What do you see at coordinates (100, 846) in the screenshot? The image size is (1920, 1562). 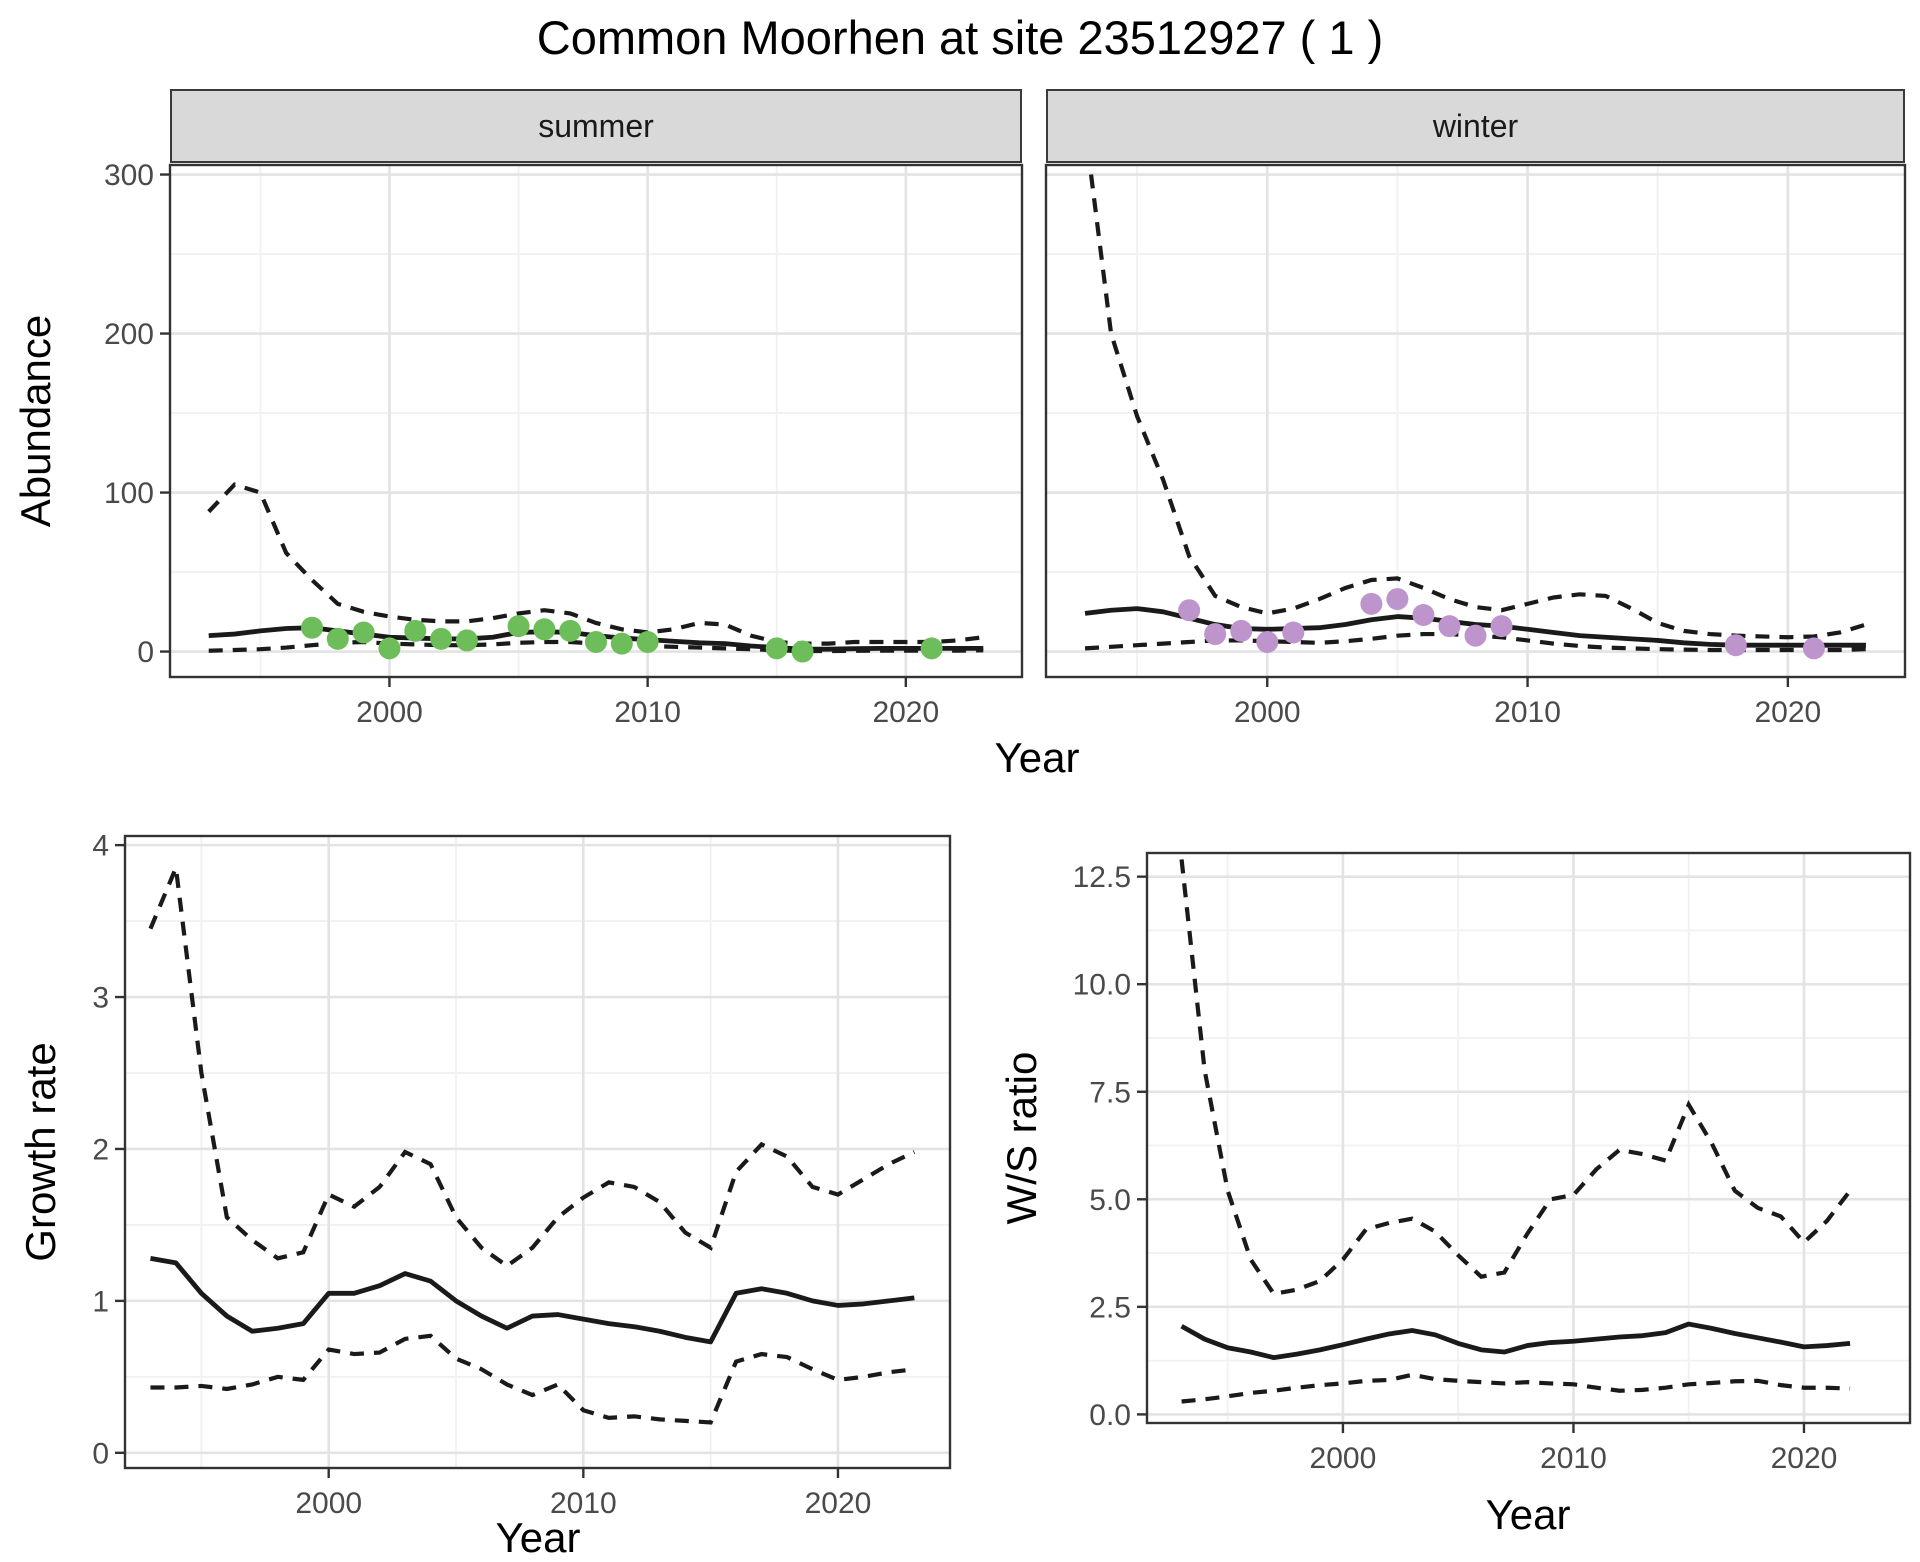 I see `growth_rate-y-tick-label: 4` at bounding box center [100, 846].